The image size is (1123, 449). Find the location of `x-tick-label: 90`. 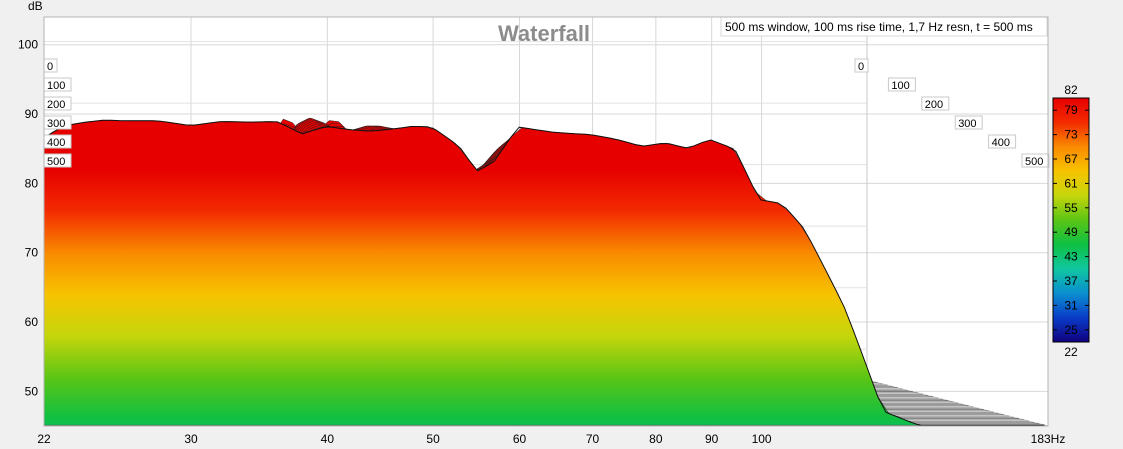

x-tick-label: 90 is located at coordinates (712, 439).